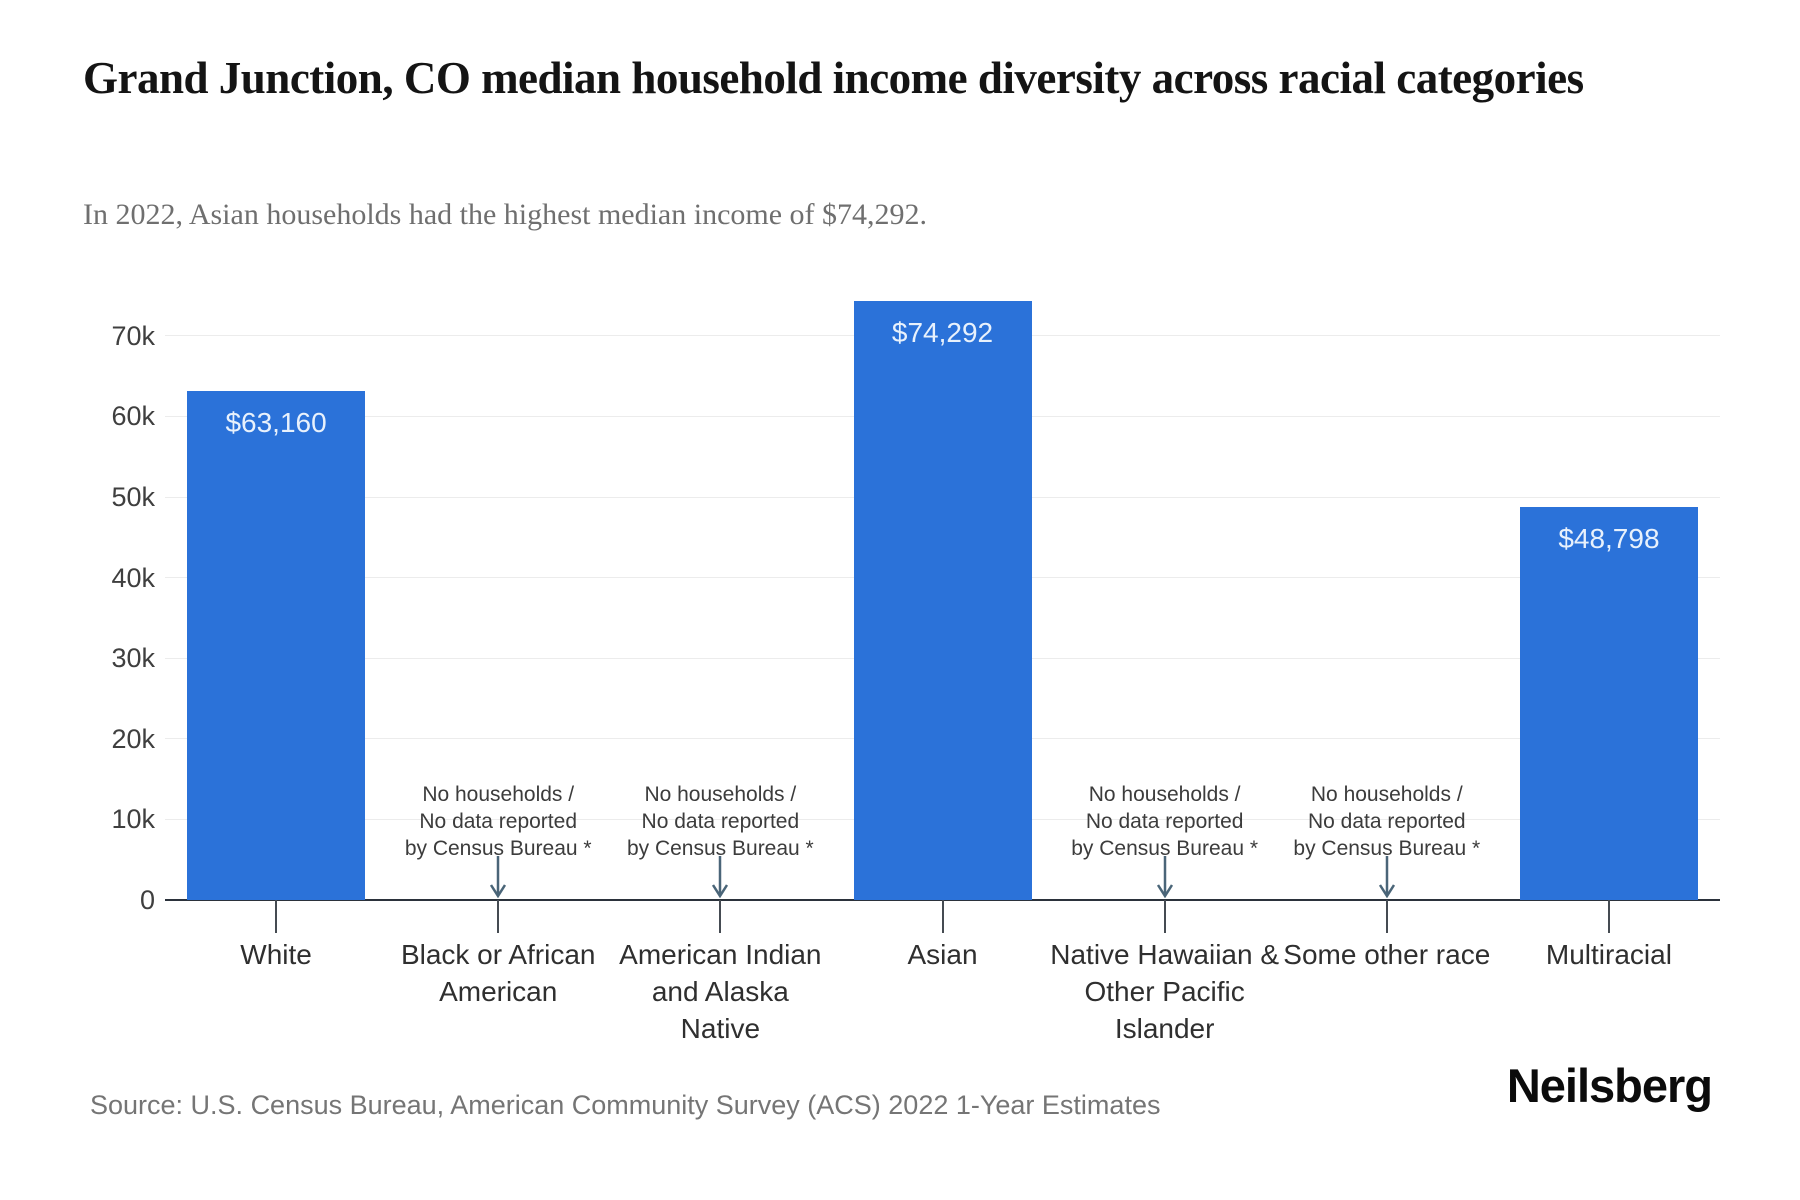 This screenshot has width=1800, height=1200. What do you see at coordinates (498, 954) in the screenshot?
I see `x-axis-label-line: Black or African` at bounding box center [498, 954].